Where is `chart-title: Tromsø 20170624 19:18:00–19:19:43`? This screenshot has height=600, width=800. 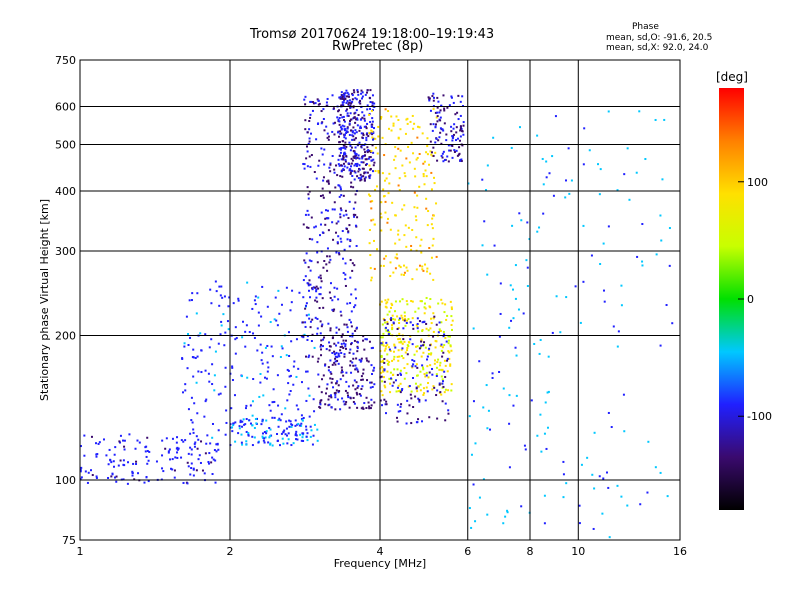 chart-title: Tromsø 20170624 19:18:00–19:19:43 is located at coordinates (372, 34).